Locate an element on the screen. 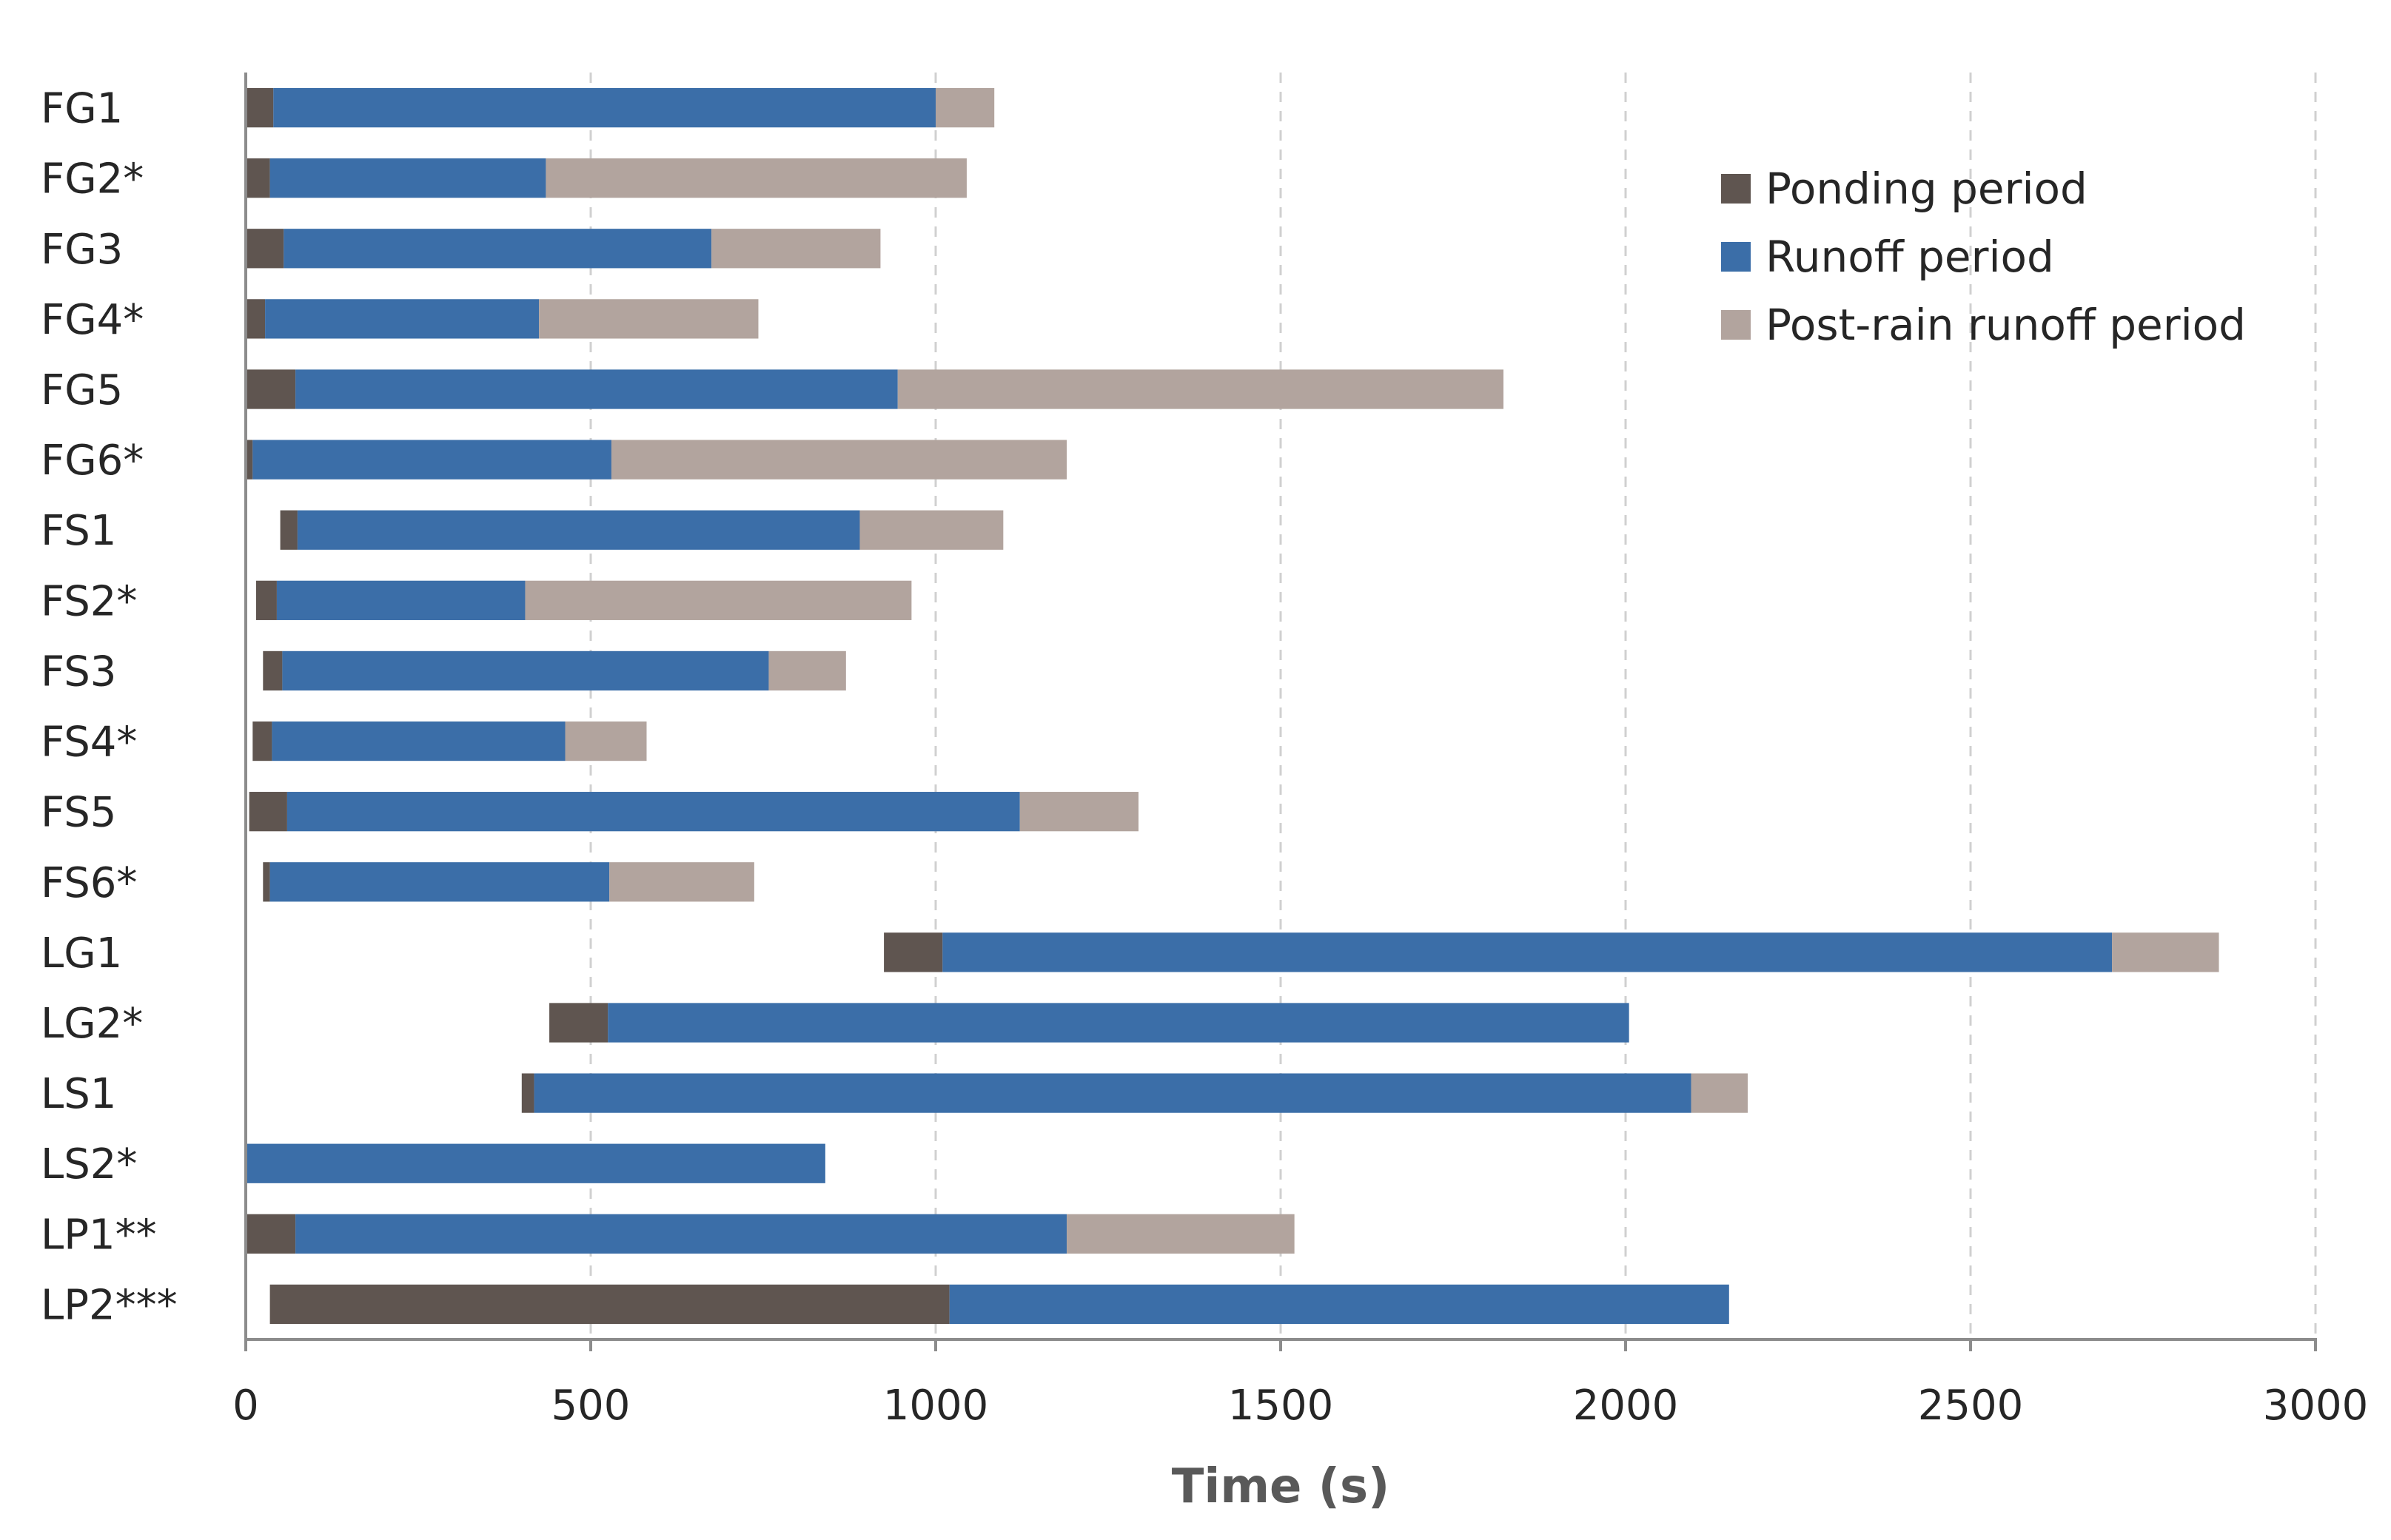 The height and width of the screenshot is (1540, 2391). legend-swatch-runoff is located at coordinates (1736, 257).